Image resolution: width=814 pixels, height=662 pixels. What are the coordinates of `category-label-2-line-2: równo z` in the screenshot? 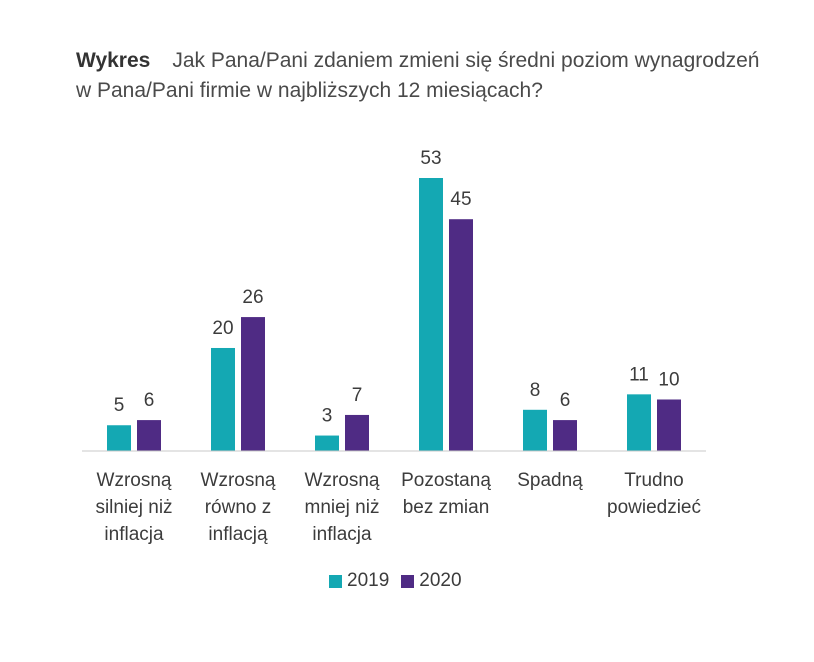 It's located at (238, 507).